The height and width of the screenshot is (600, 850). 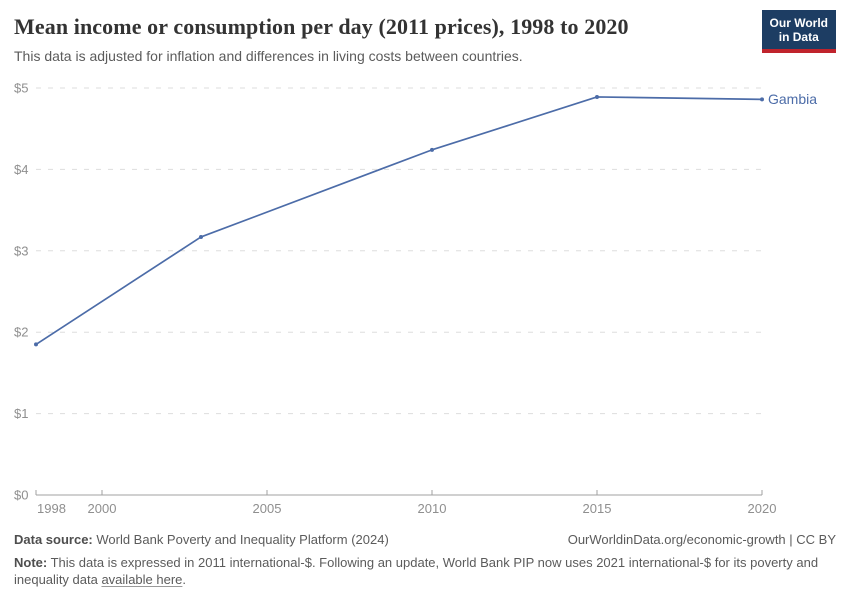 I want to click on owid-logo-line1: Our World, so click(x=798, y=23).